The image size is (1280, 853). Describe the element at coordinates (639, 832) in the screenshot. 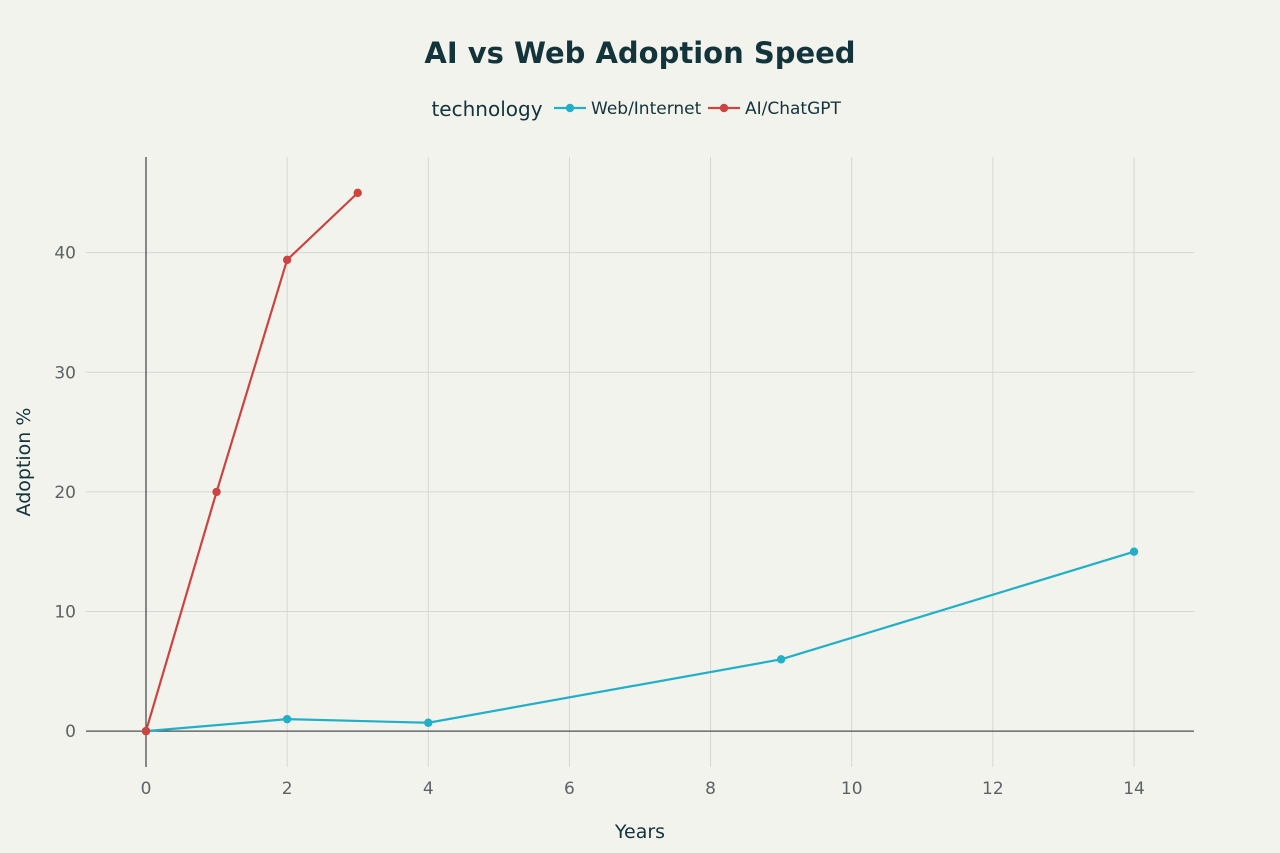

I see `x-axis-title: Years` at that location.